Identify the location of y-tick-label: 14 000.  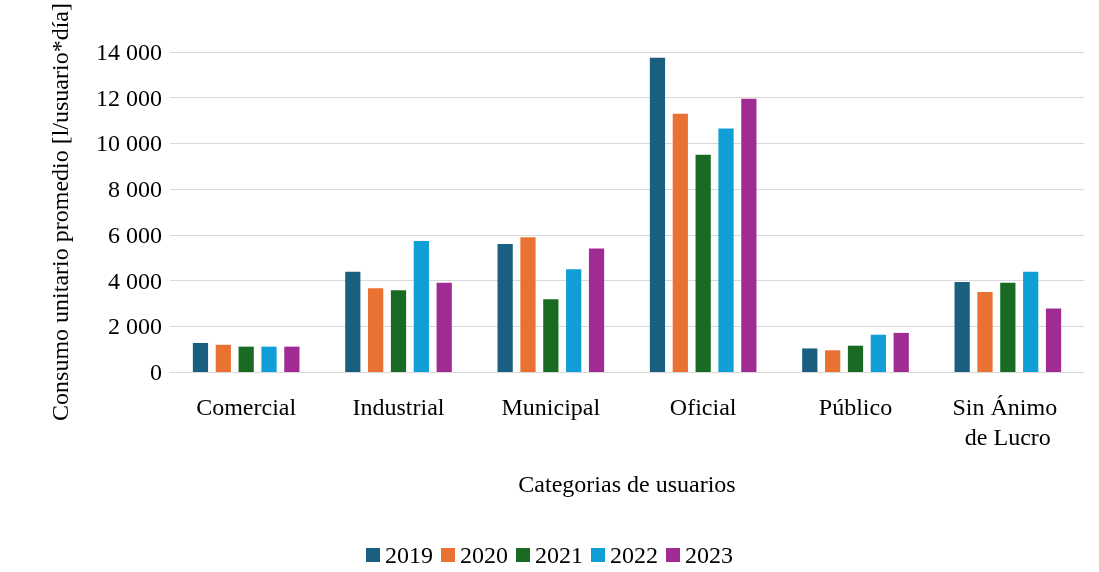
(129, 51).